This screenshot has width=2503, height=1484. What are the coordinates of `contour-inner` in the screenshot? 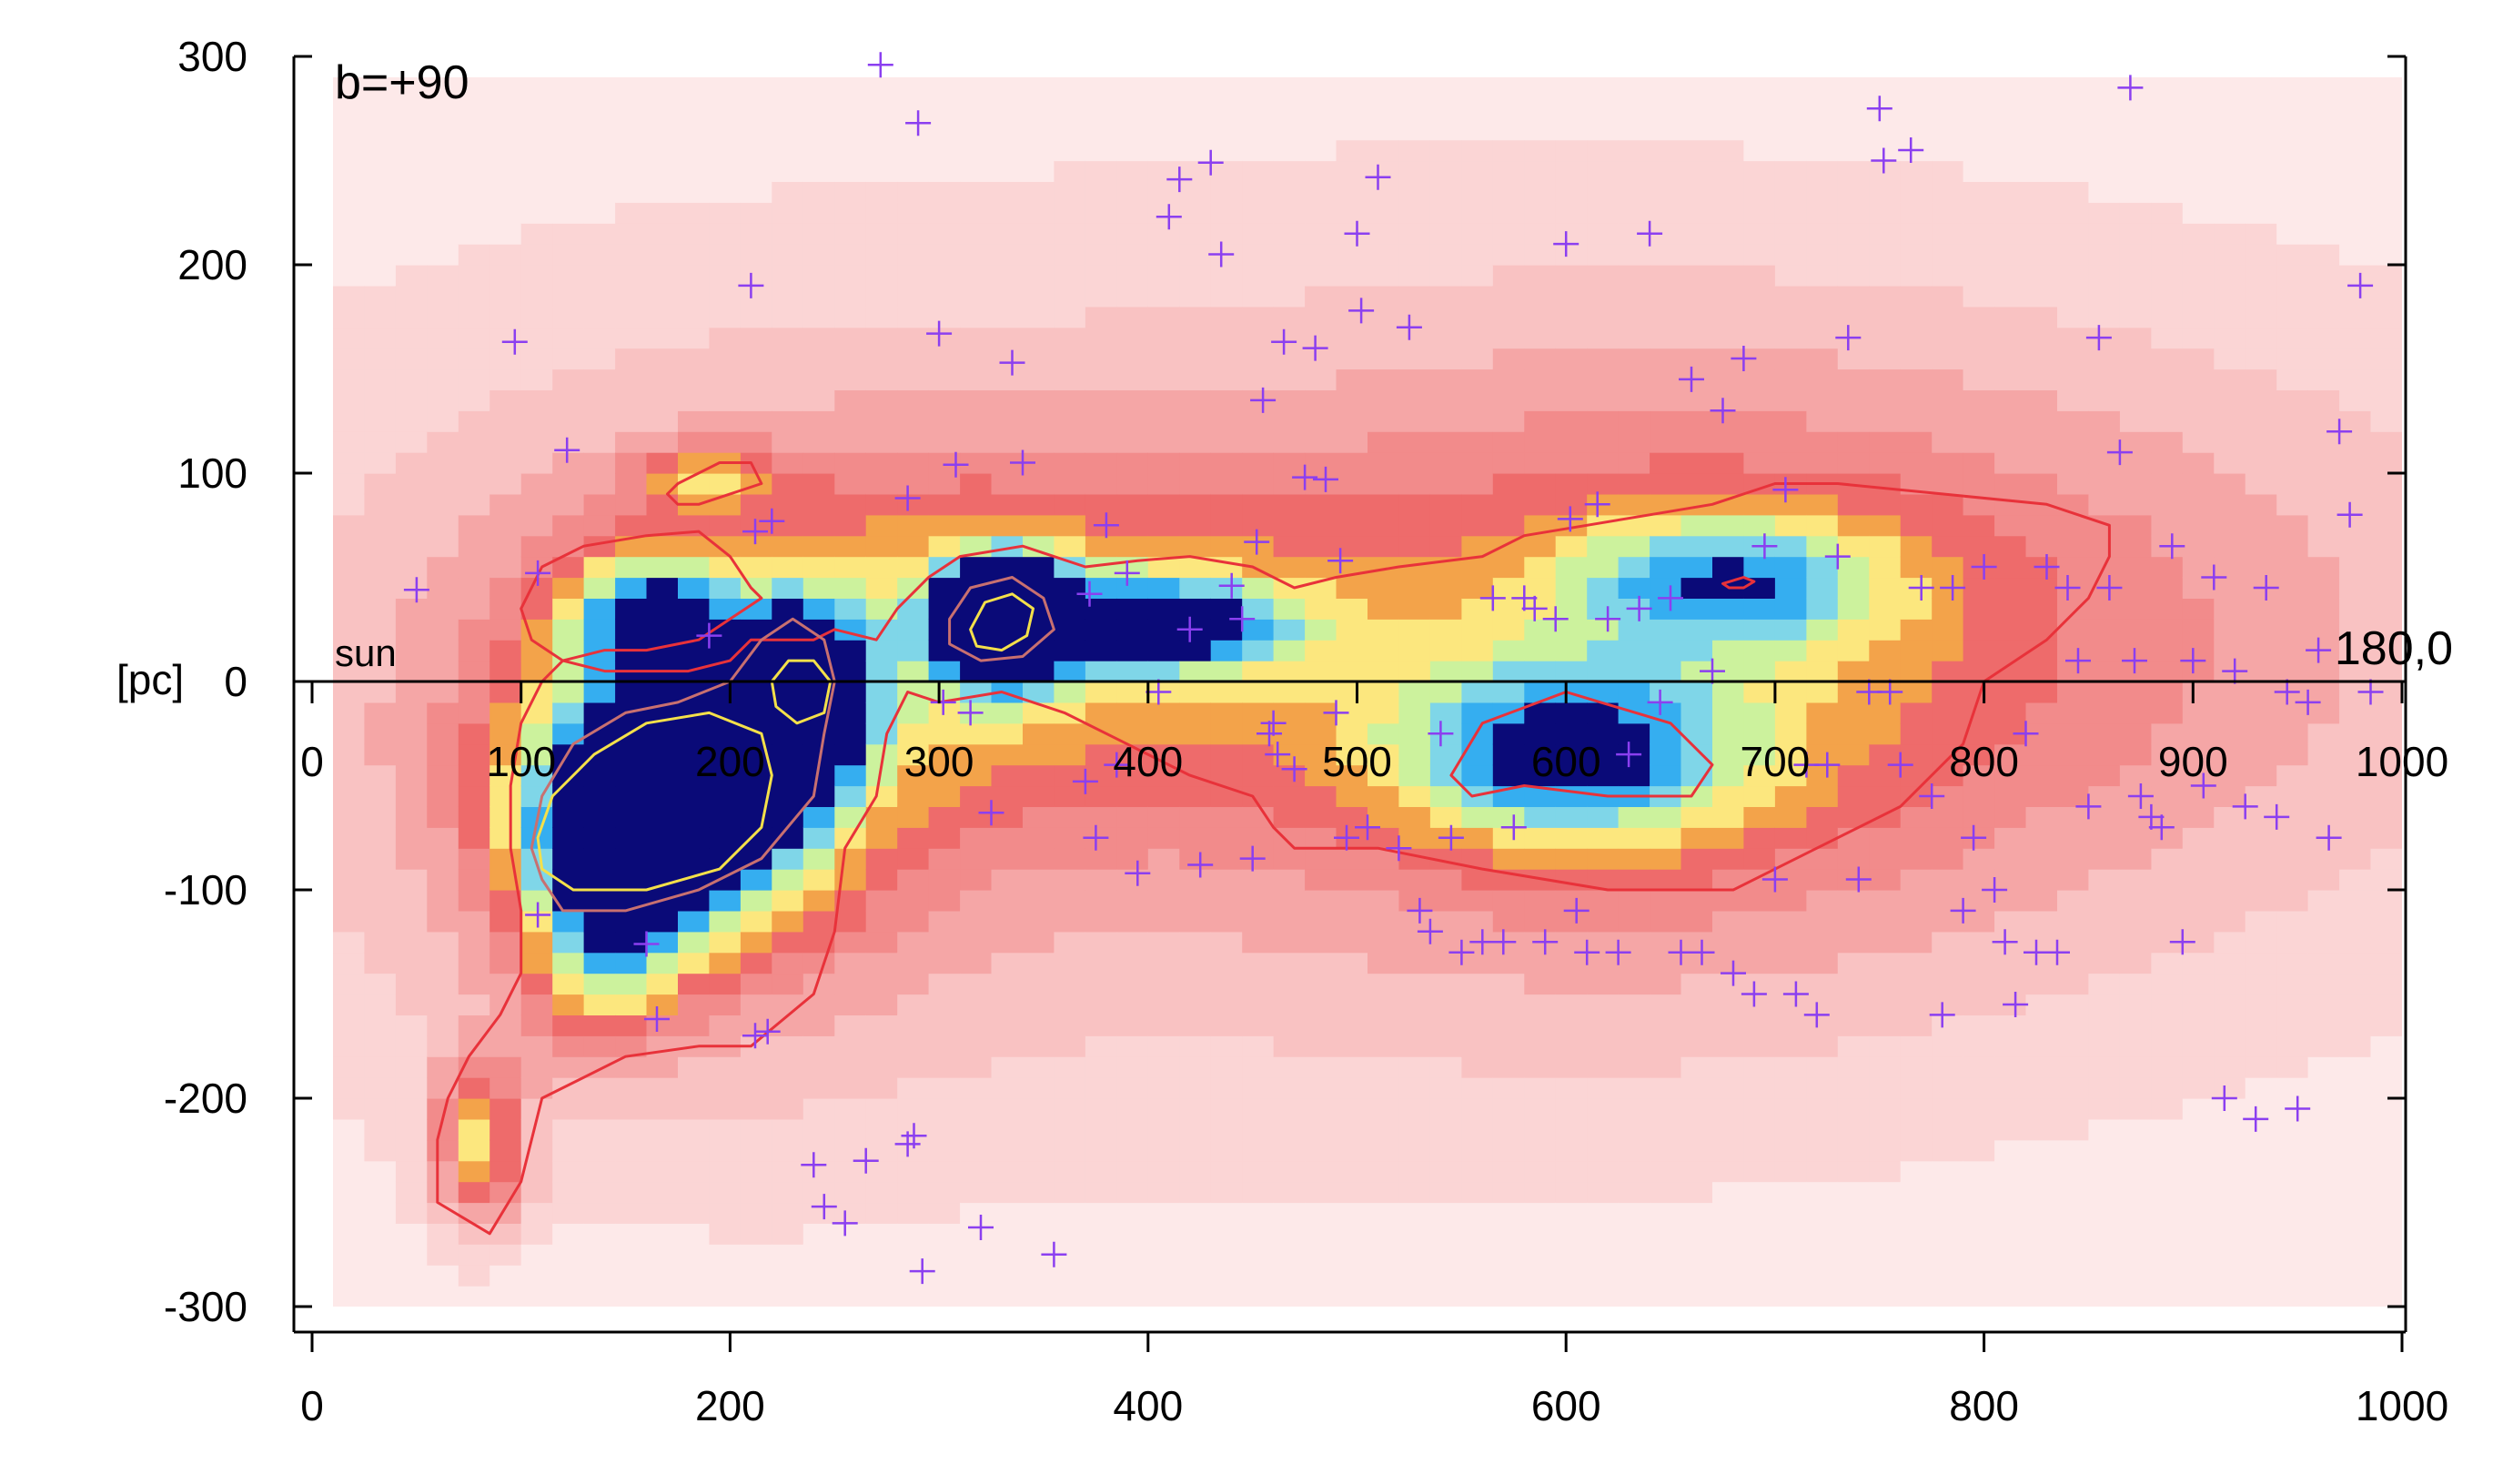 It's located at (1002, 622).